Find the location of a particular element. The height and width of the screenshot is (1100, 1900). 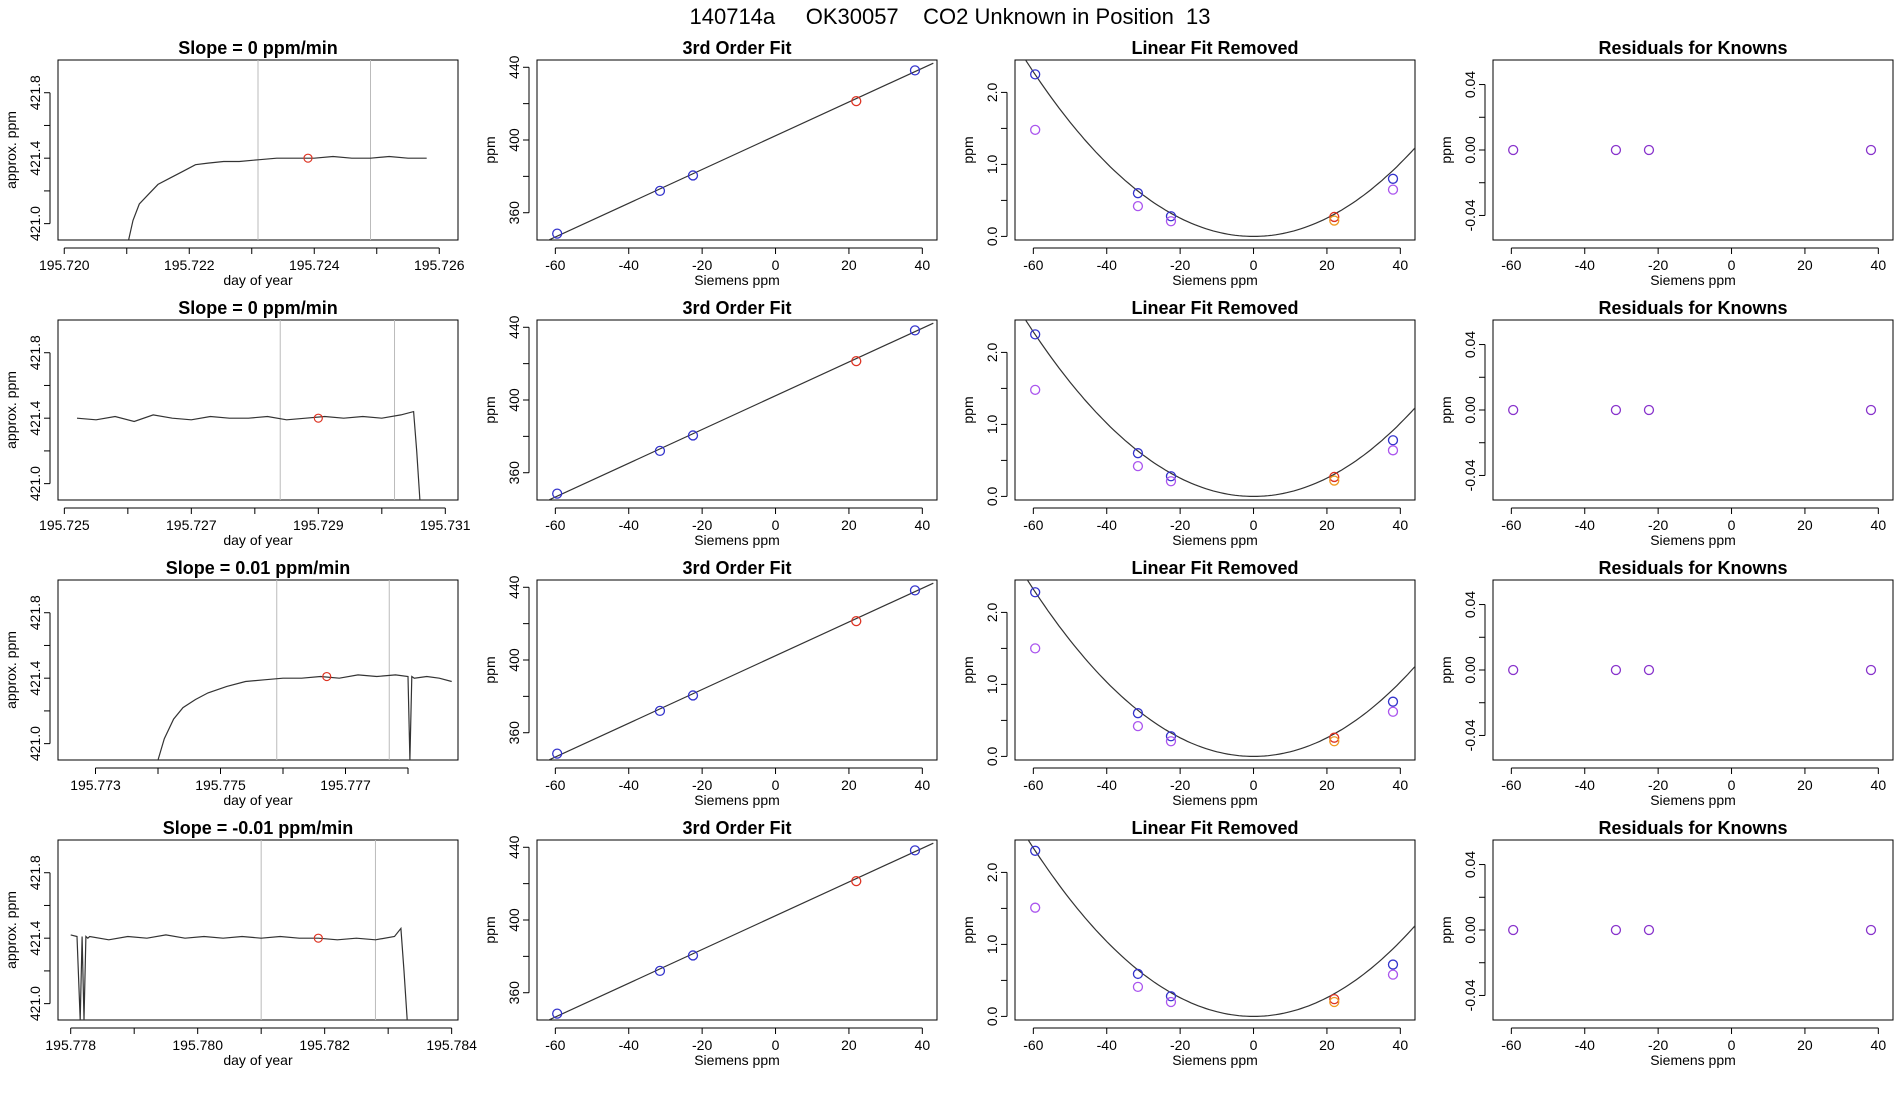

panel-title: Slope = 0.01 ppm/min is located at coordinates (258, 568).